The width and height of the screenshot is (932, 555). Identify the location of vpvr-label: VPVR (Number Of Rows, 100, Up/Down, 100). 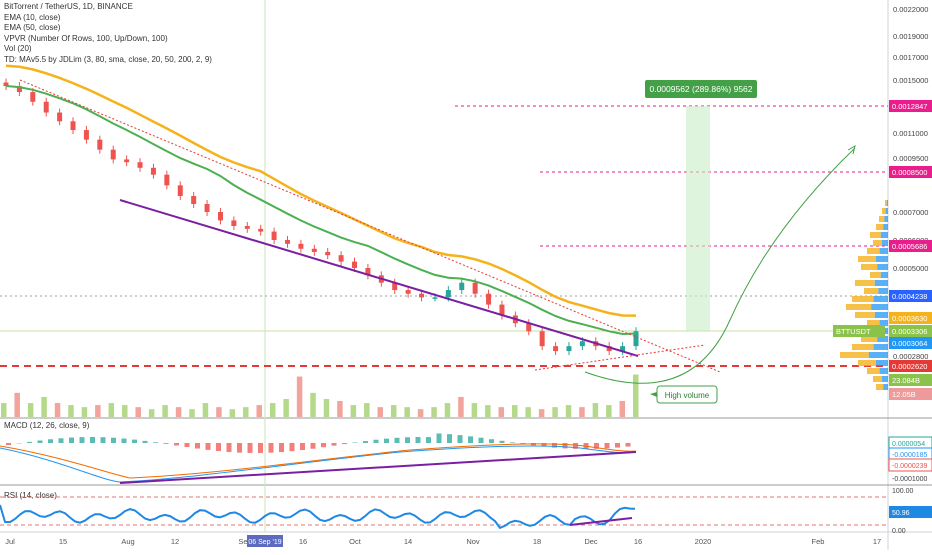
(108, 39).